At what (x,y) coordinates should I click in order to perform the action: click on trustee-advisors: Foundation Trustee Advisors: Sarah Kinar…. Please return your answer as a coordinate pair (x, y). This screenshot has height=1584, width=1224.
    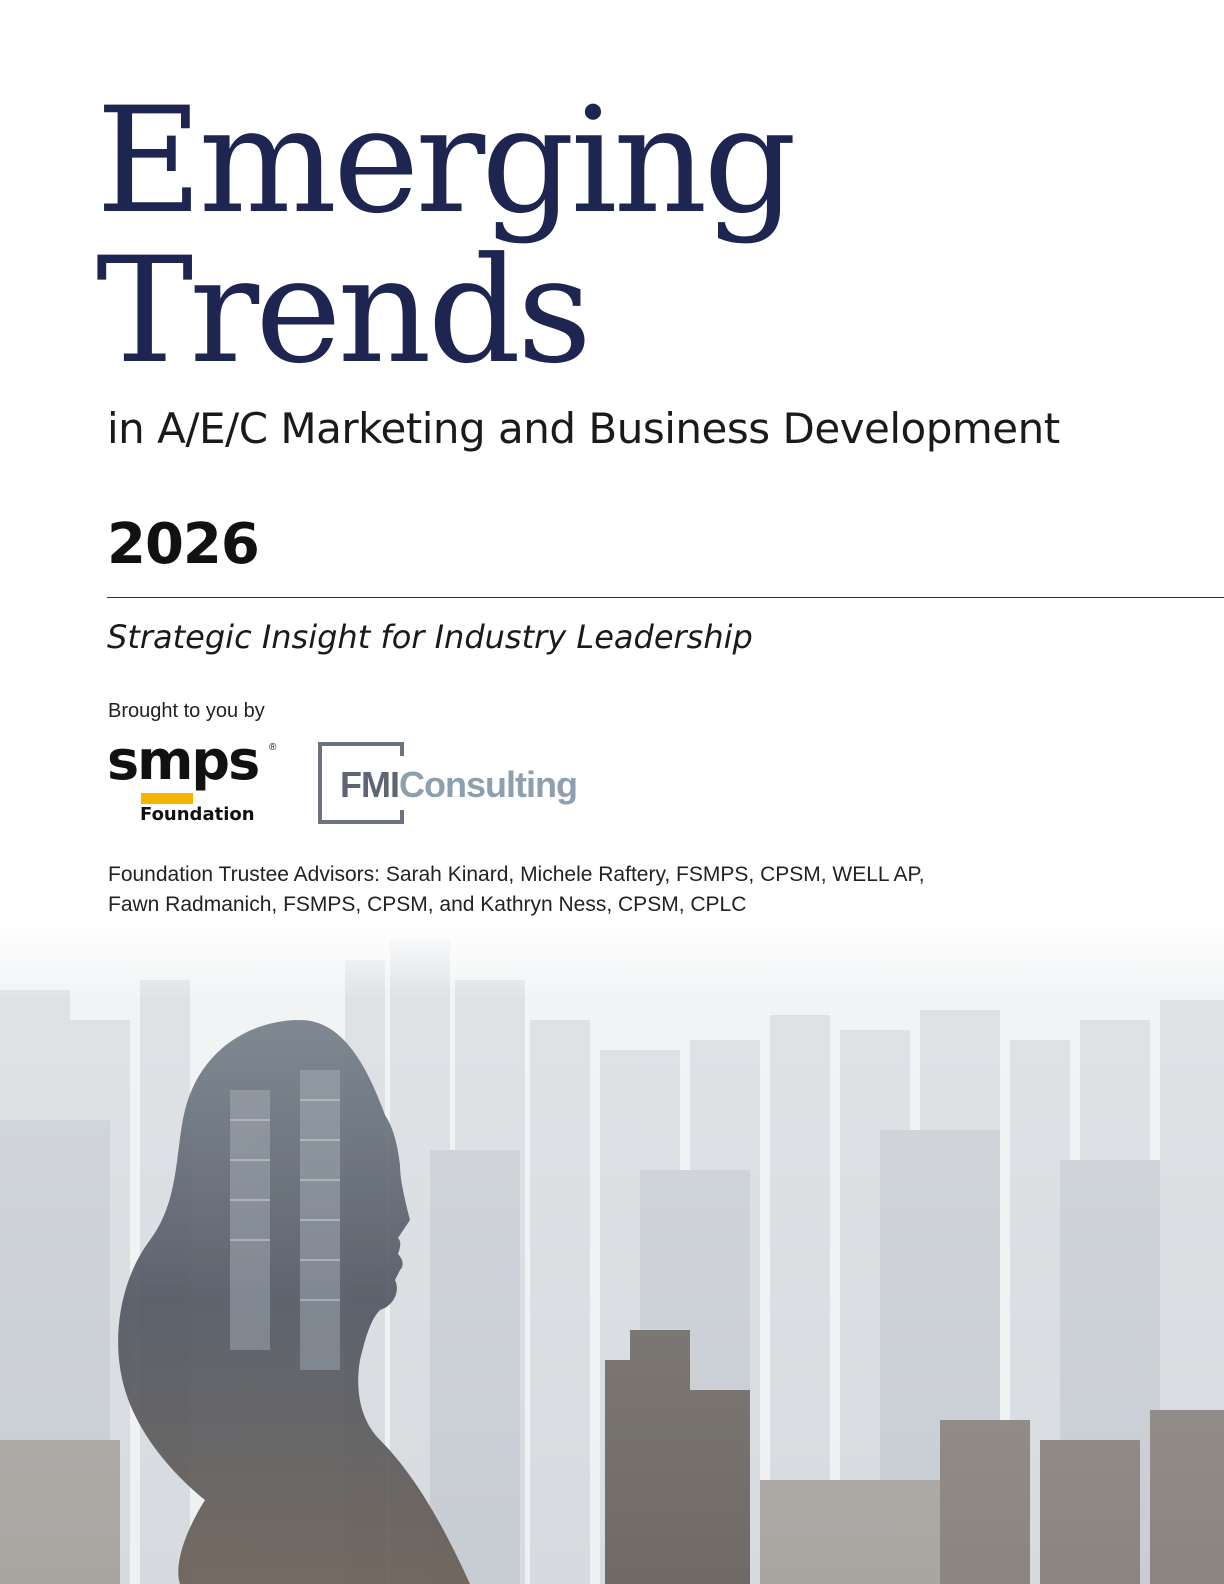
    Looking at the image, I should click on (558, 890).